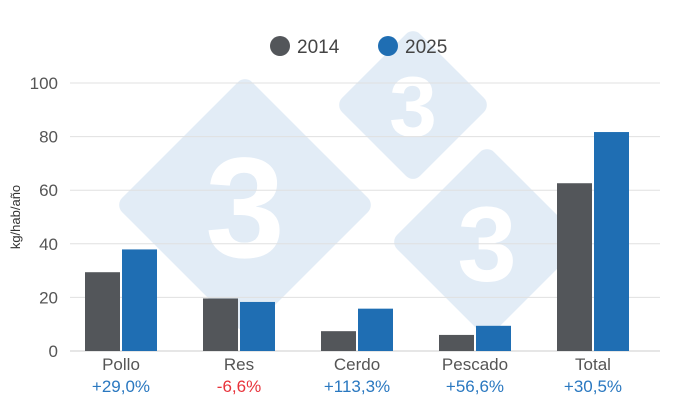 The height and width of the screenshot is (400, 700). I want to click on category-label: Cerdo, so click(357, 364).